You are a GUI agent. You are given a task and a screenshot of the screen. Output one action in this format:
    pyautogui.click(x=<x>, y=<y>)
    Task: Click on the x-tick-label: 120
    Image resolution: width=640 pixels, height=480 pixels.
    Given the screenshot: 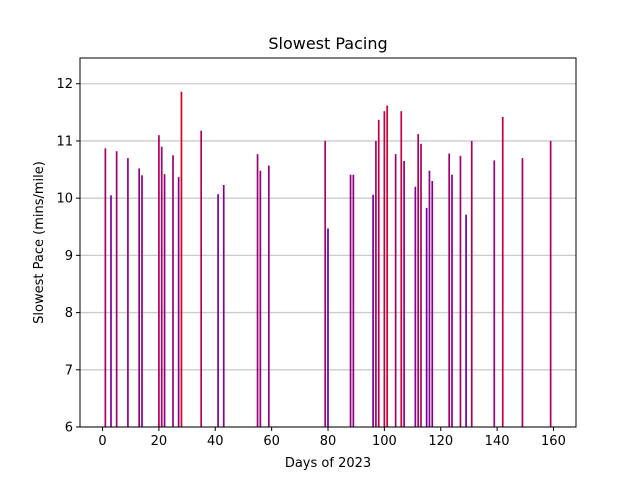 What is the action you would take?
    pyautogui.click(x=440, y=441)
    